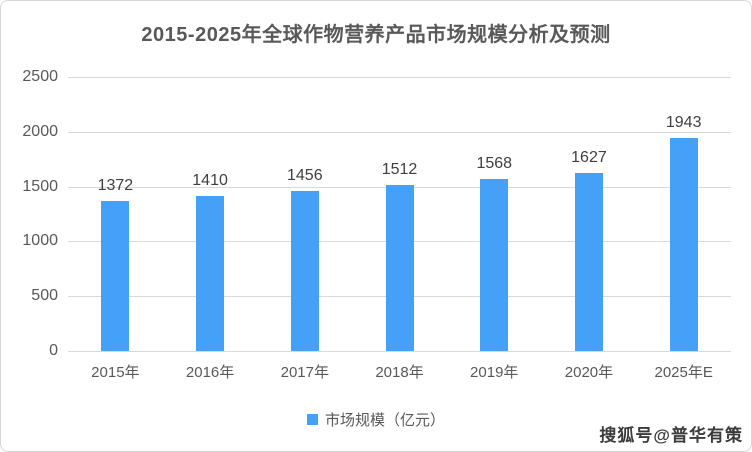 The width and height of the screenshot is (752, 452). Describe the element at coordinates (305, 176) in the screenshot. I see `value-label: 1456` at that location.